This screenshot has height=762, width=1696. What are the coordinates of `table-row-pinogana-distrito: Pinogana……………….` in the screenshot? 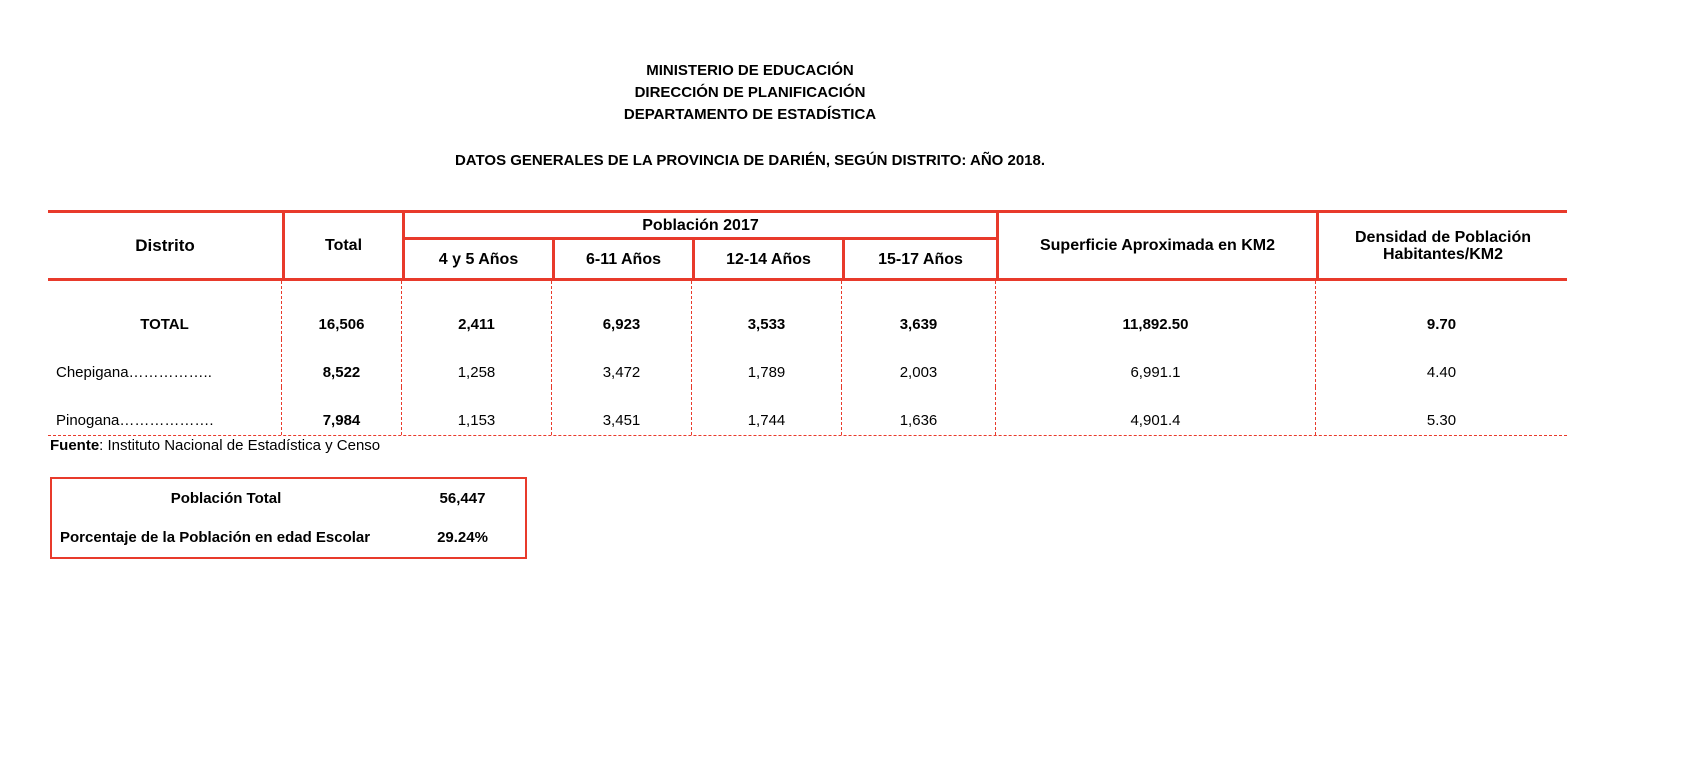 It's located at (165, 411).